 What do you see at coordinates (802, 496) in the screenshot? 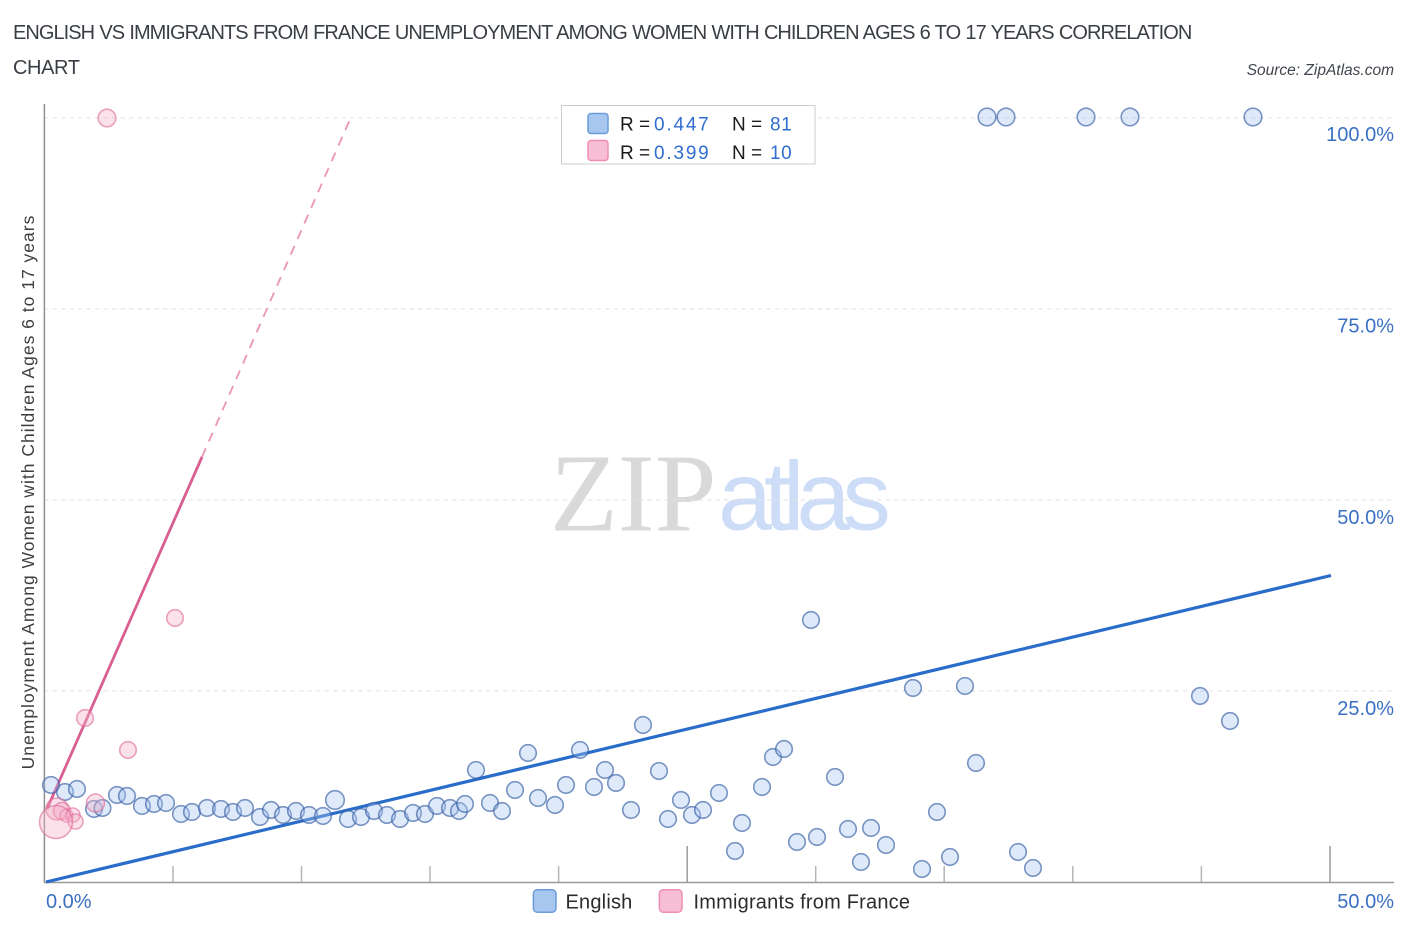
I see `svg-text: atlas` at bounding box center [802, 496].